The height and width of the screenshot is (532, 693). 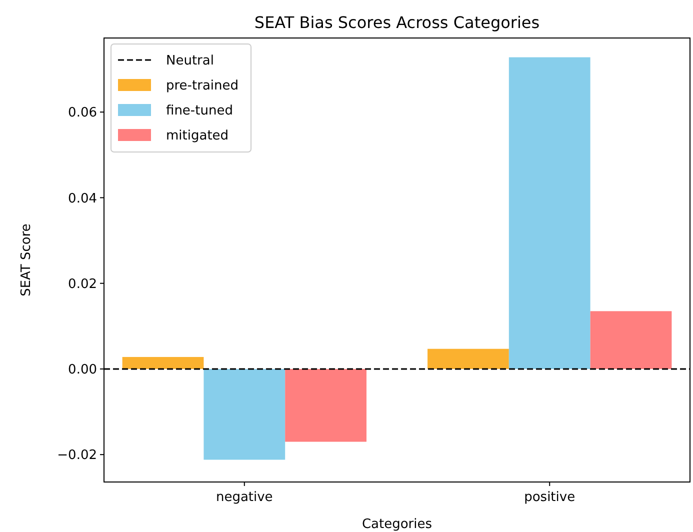 I want to click on y-axis-title: SEAT Score, so click(x=26, y=260).